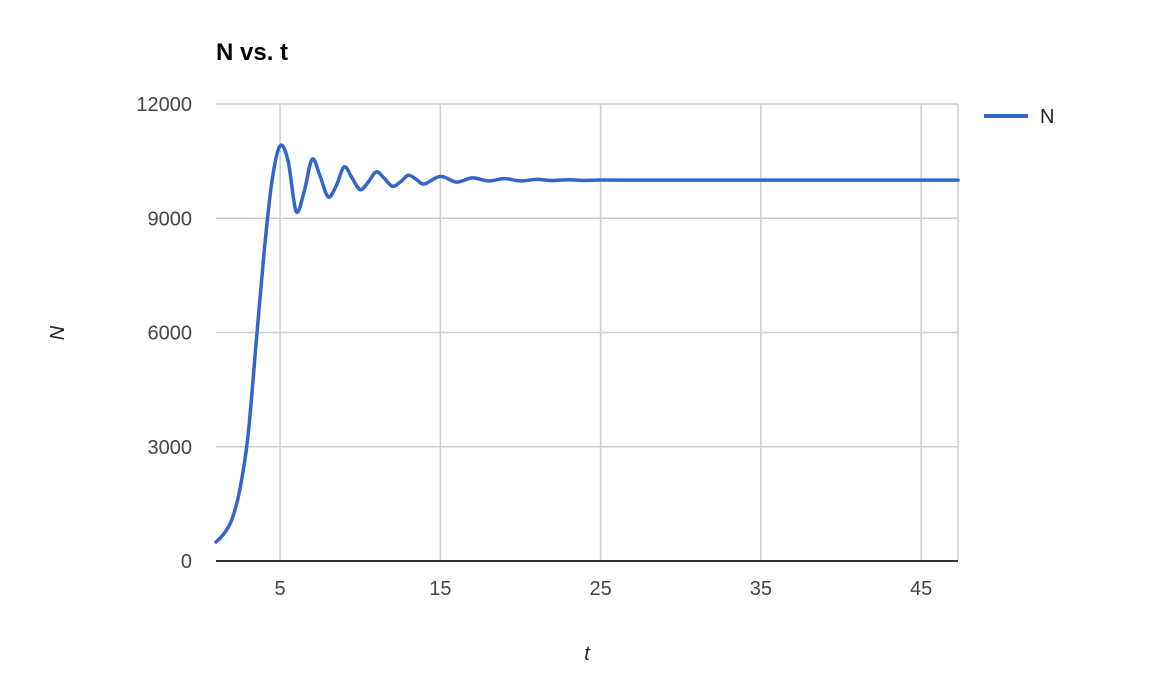 The height and width of the screenshot is (694, 1150). I want to click on y-tick-labels: 0 3000 6000 9000 12000, so click(164, 333).